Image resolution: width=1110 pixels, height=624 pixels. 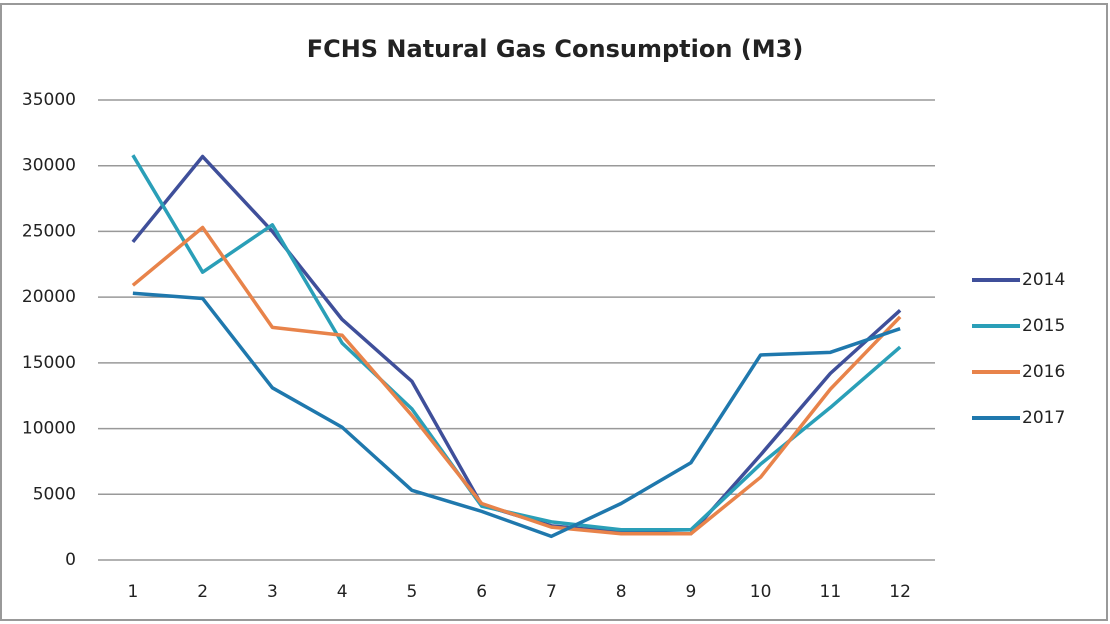 I want to click on x-tick-label: 7, so click(x=551, y=592).